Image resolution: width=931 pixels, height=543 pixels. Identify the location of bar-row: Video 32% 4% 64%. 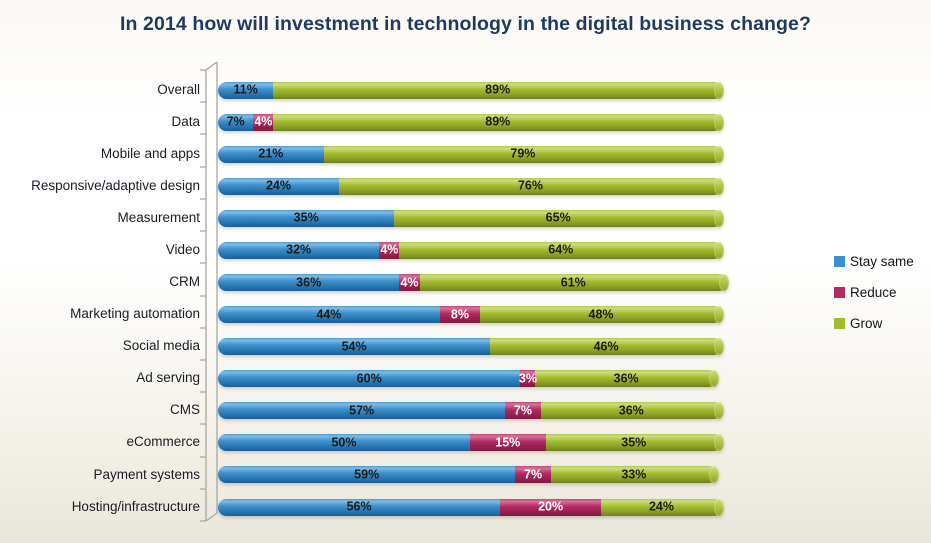
(465, 250).